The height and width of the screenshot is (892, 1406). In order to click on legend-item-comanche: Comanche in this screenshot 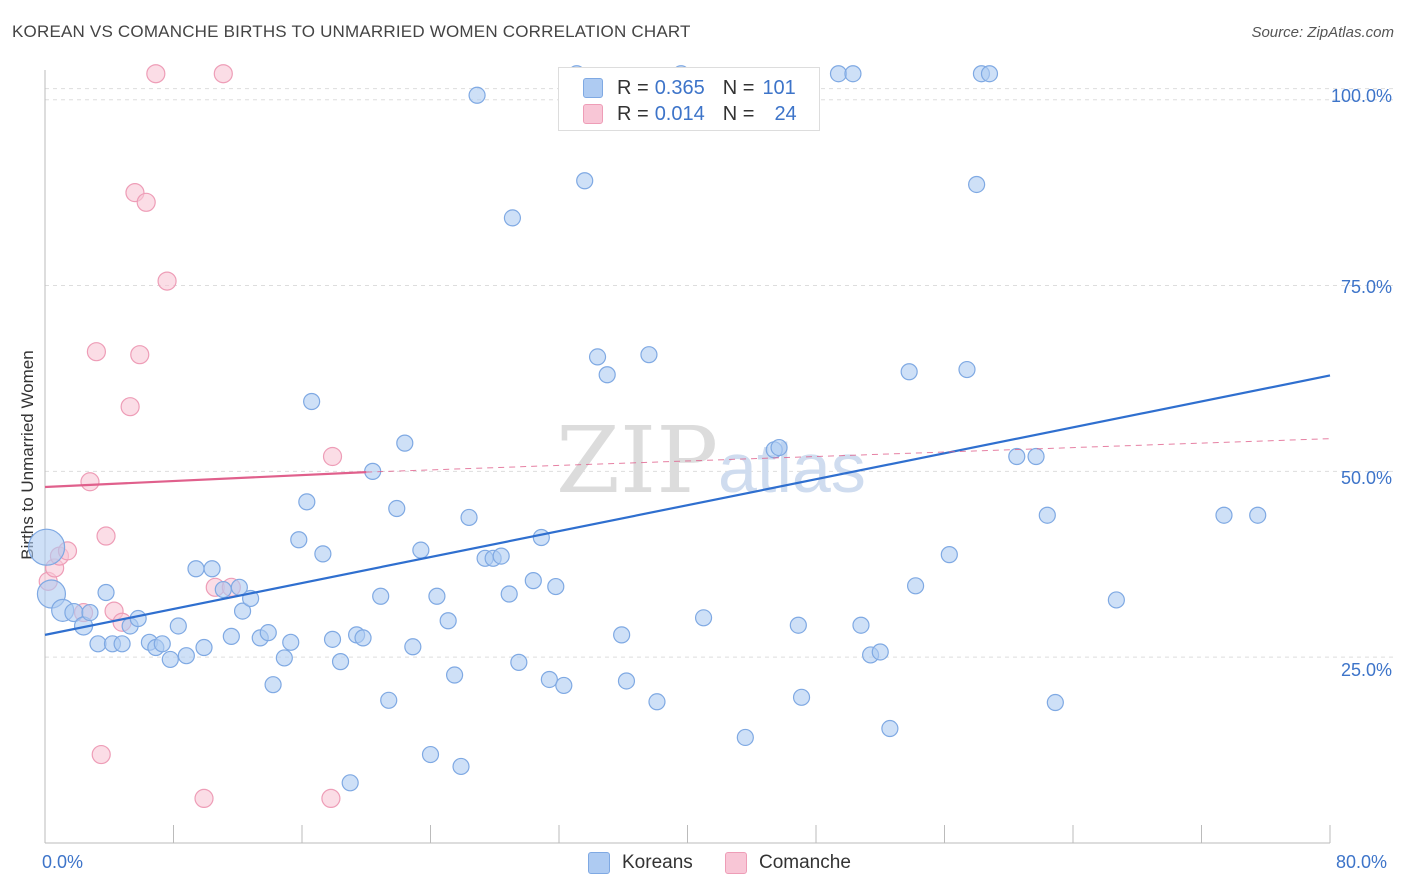, I will do `click(788, 863)`.